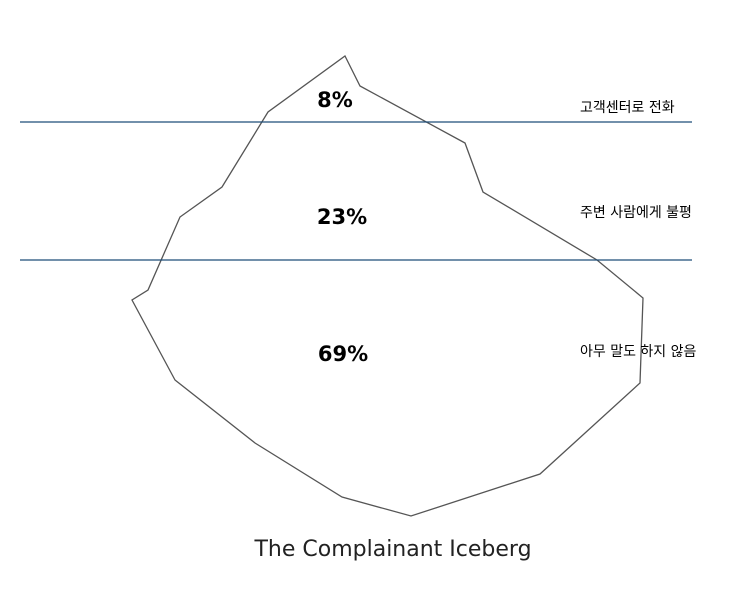 This screenshot has width=750, height=591. I want to click on layer-percent: 23%, so click(342, 217).